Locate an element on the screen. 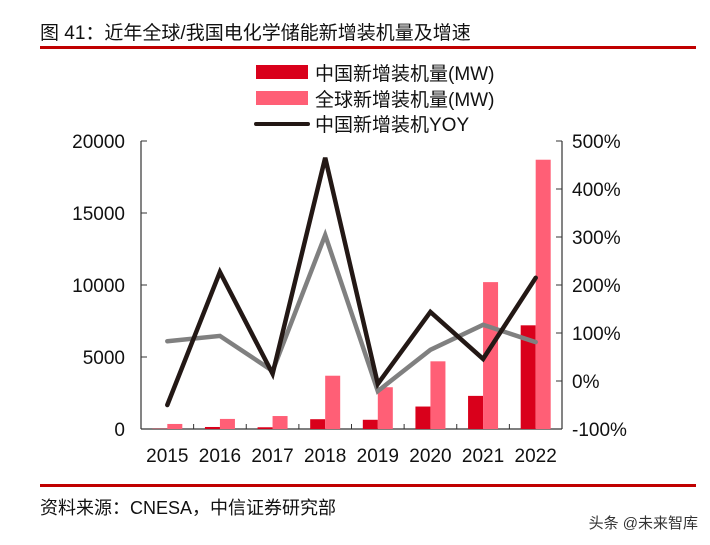 Image resolution: width=710 pixels, height=545 pixels. x-axis: 2015 2016 2017 2018 2019 2020 2021 2022 is located at coordinates (351, 445).